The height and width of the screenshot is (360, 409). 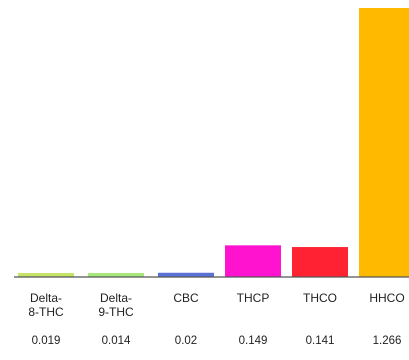 I want to click on category-label-1: Delta-9-THC, so click(x=116, y=305).